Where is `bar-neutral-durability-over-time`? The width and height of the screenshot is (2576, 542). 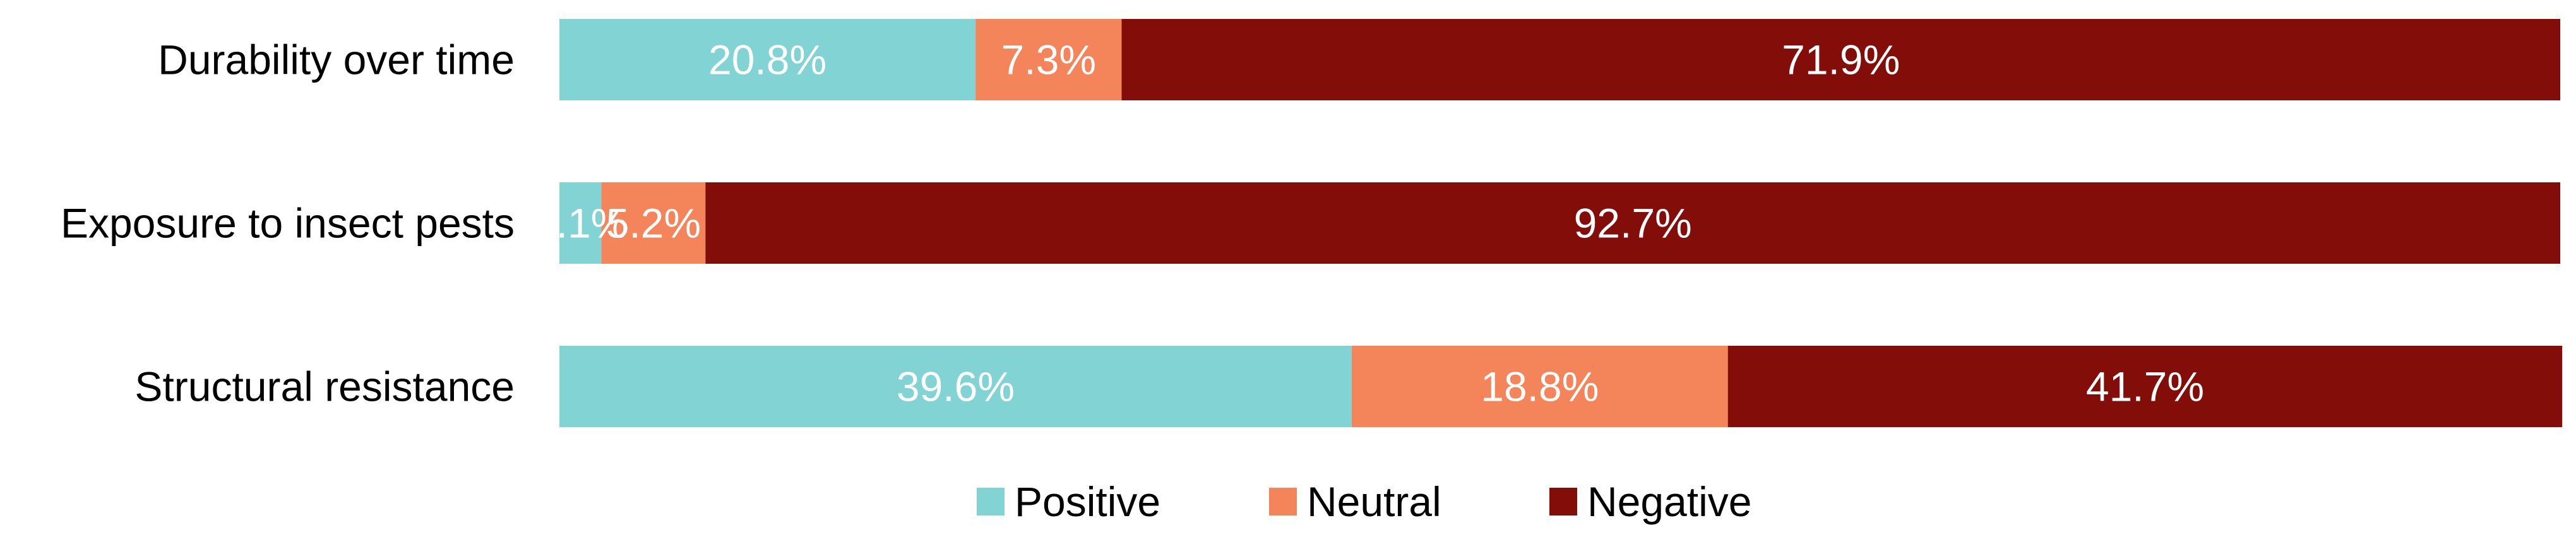
bar-neutral-durability-over-time is located at coordinates (1048, 59).